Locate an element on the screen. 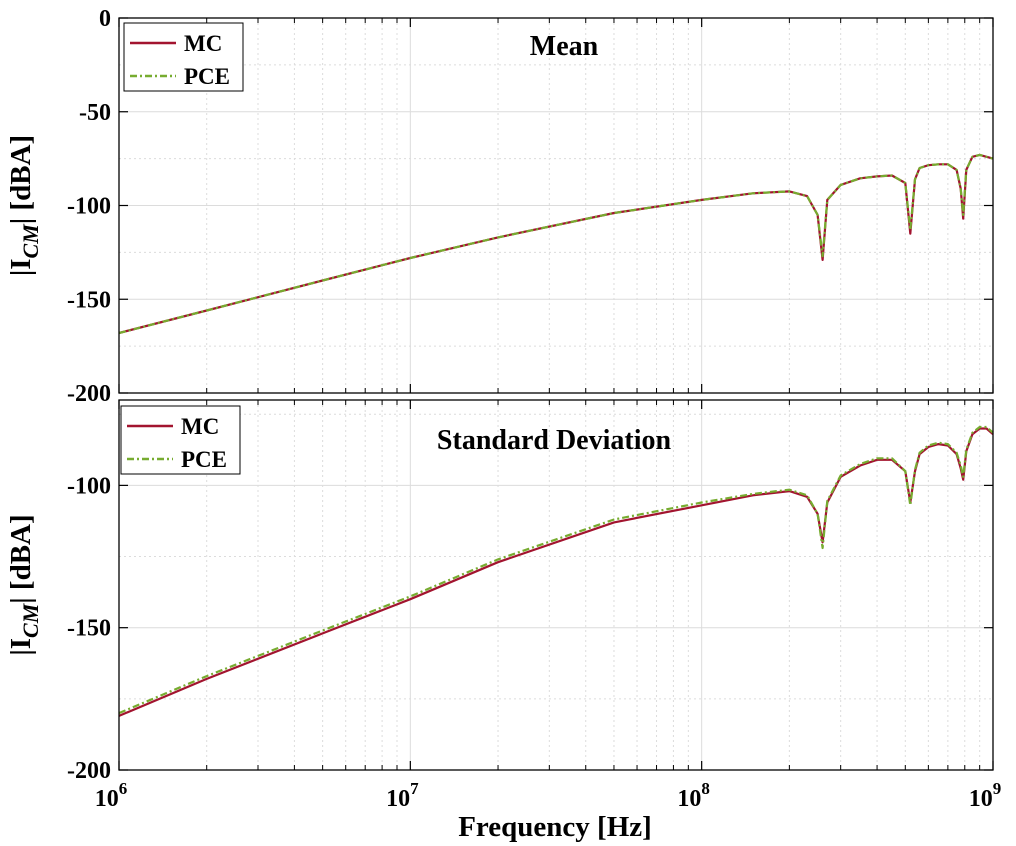 Image resolution: width=1016 pixels, height=846 pixels. x-tick-label: 10⁸ is located at coordinates (693, 795).